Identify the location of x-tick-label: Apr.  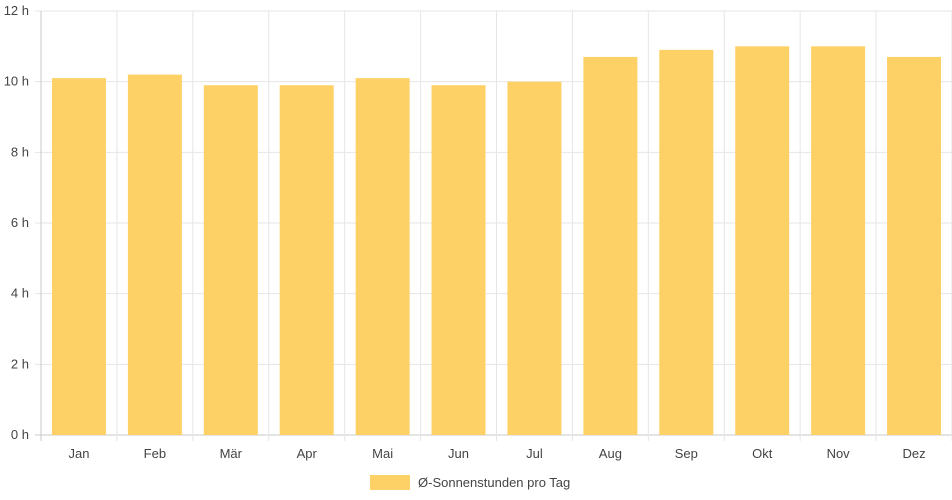
(307, 453).